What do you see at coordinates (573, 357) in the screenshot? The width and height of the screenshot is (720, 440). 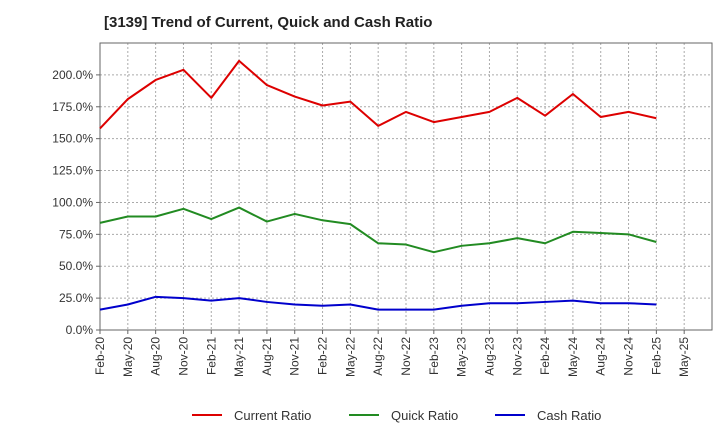 I see `x-tick-label: May-24` at bounding box center [573, 357].